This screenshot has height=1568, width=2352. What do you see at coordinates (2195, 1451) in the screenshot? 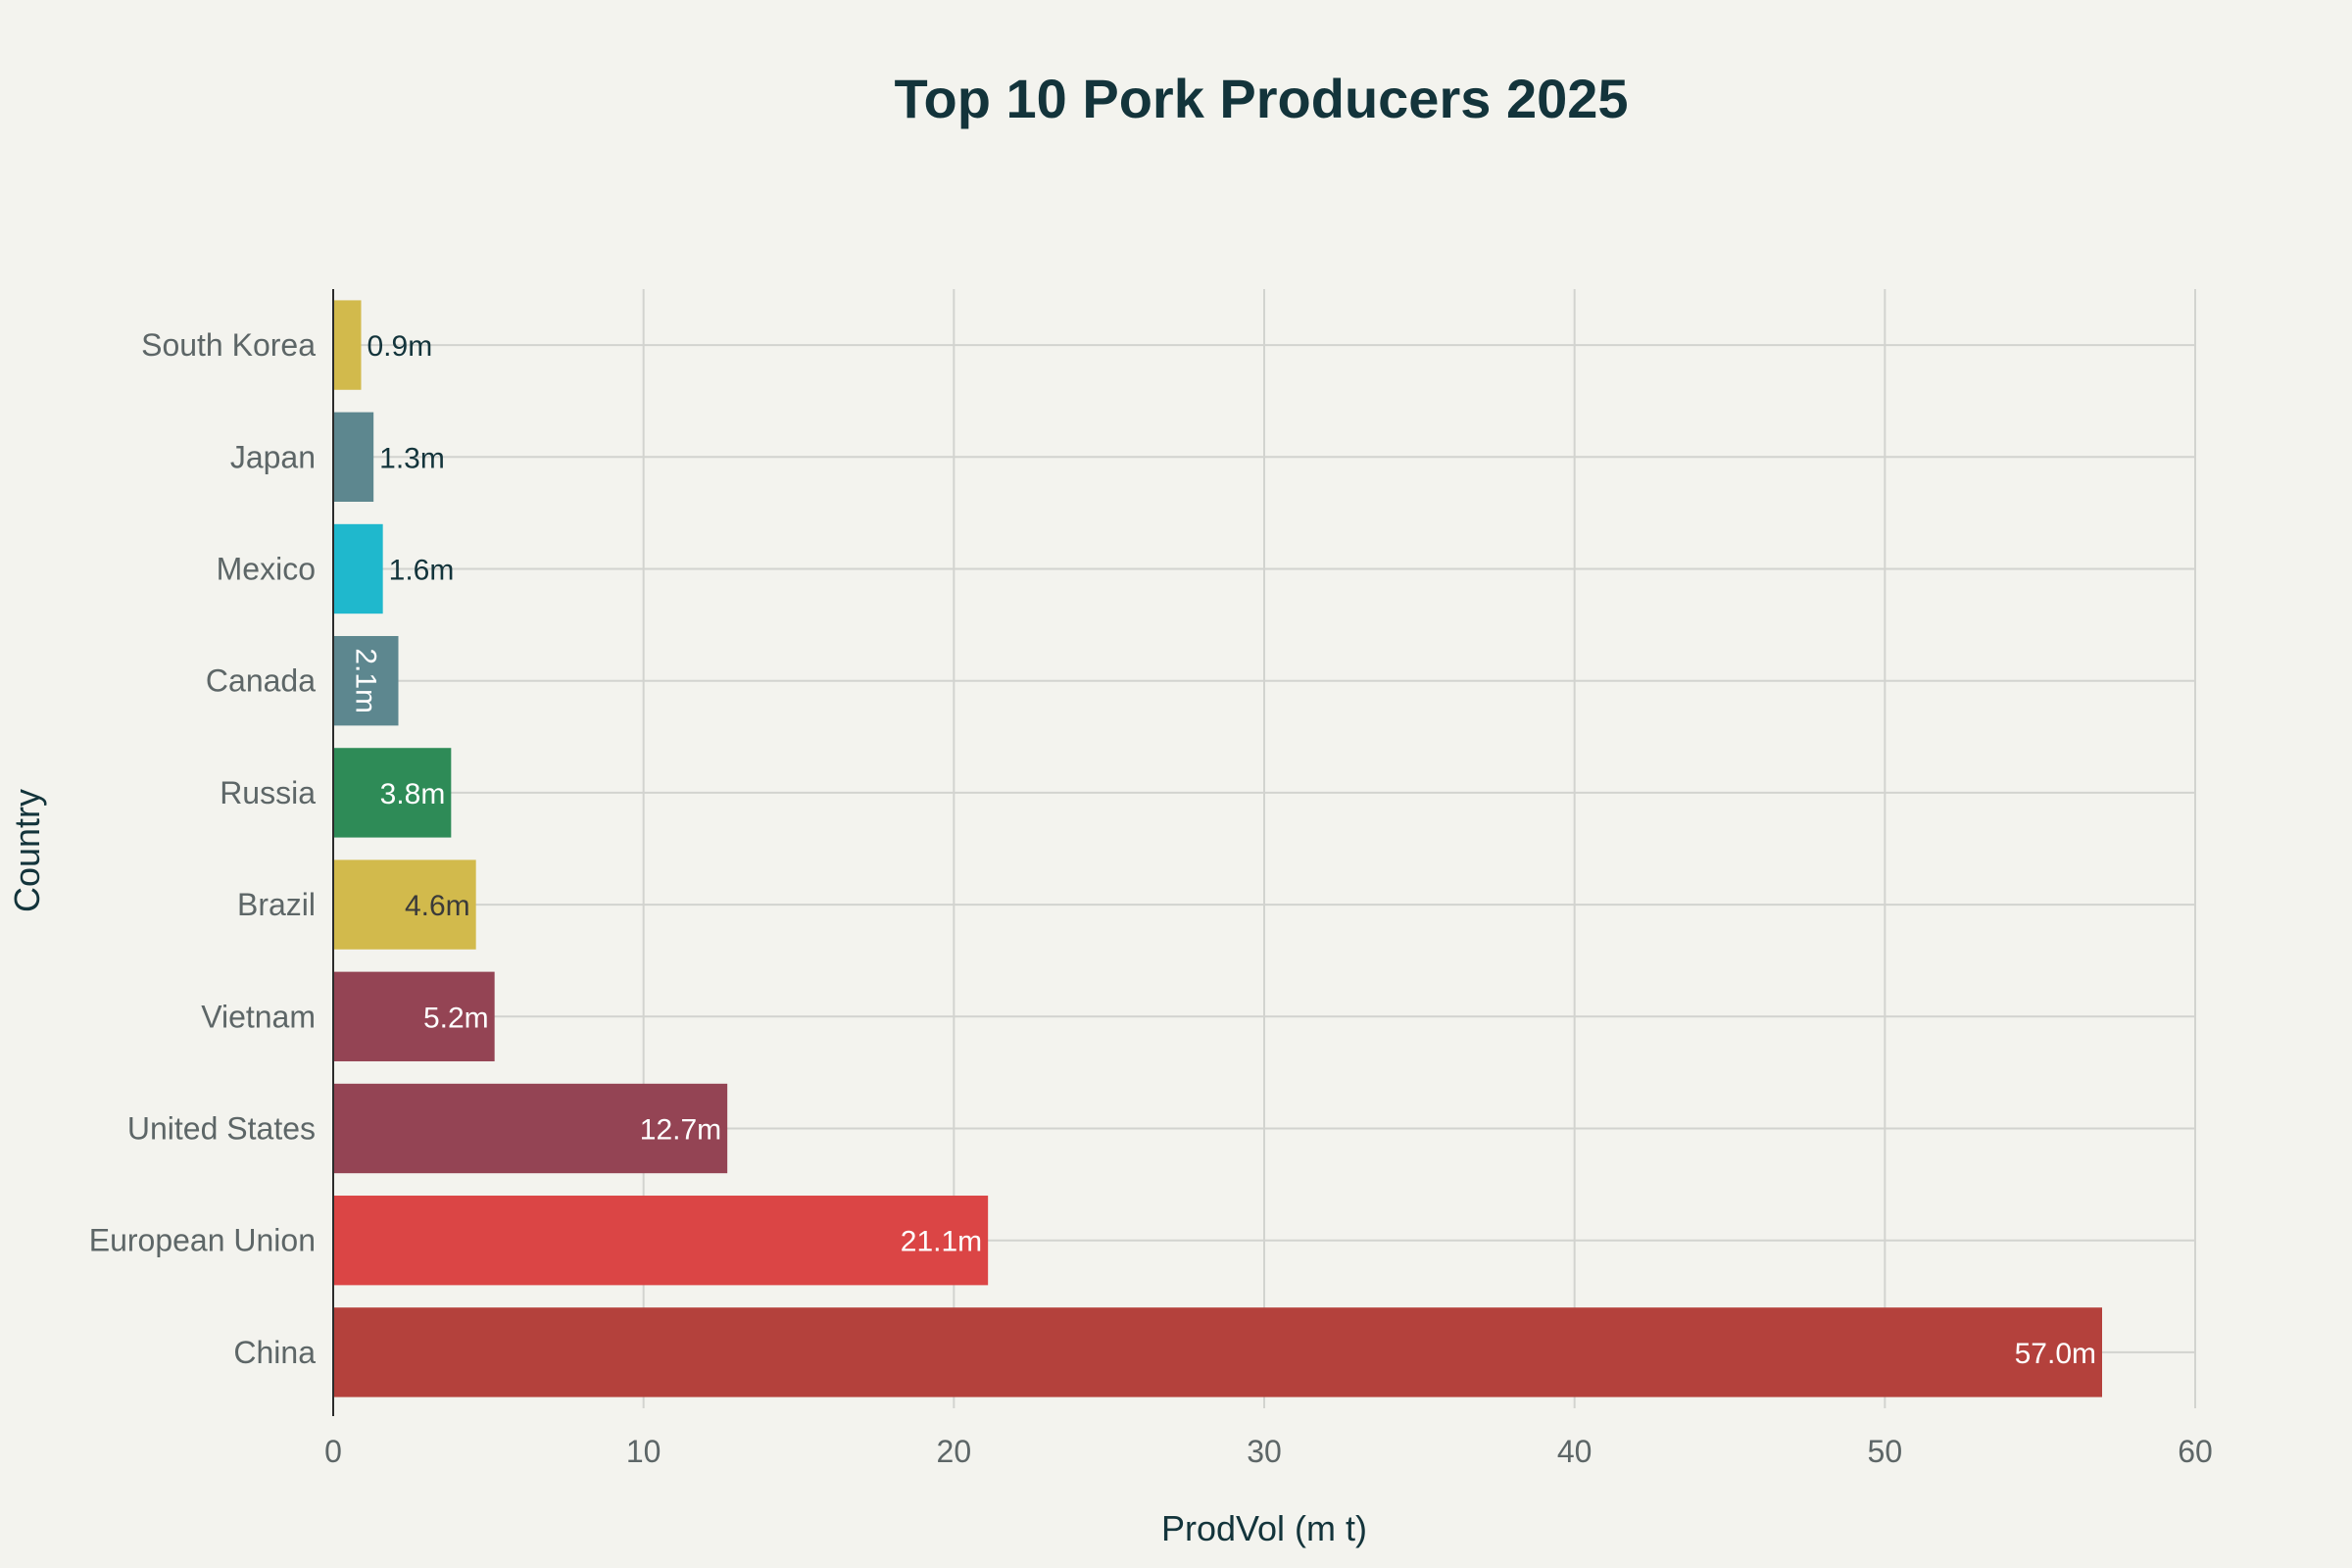
I see `x-tick-label: 60` at bounding box center [2195, 1451].